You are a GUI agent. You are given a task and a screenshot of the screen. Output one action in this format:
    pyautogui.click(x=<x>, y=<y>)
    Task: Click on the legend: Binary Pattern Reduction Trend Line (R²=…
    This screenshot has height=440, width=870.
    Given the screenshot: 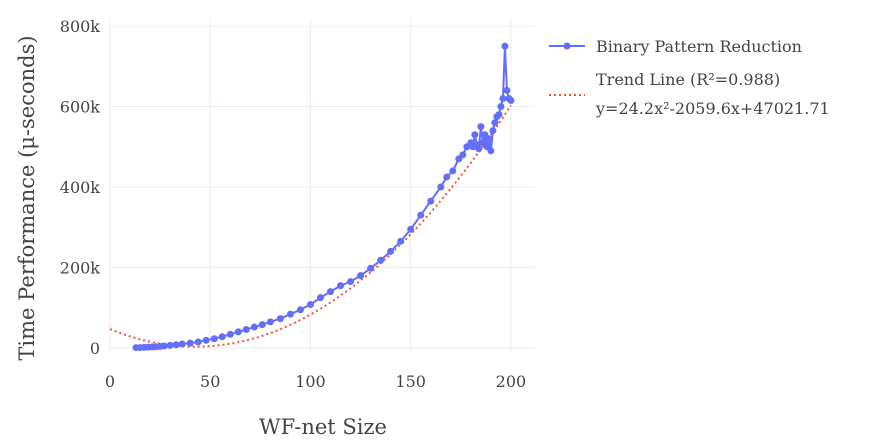 What is the action you would take?
    pyautogui.click(x=689, y=77)
    